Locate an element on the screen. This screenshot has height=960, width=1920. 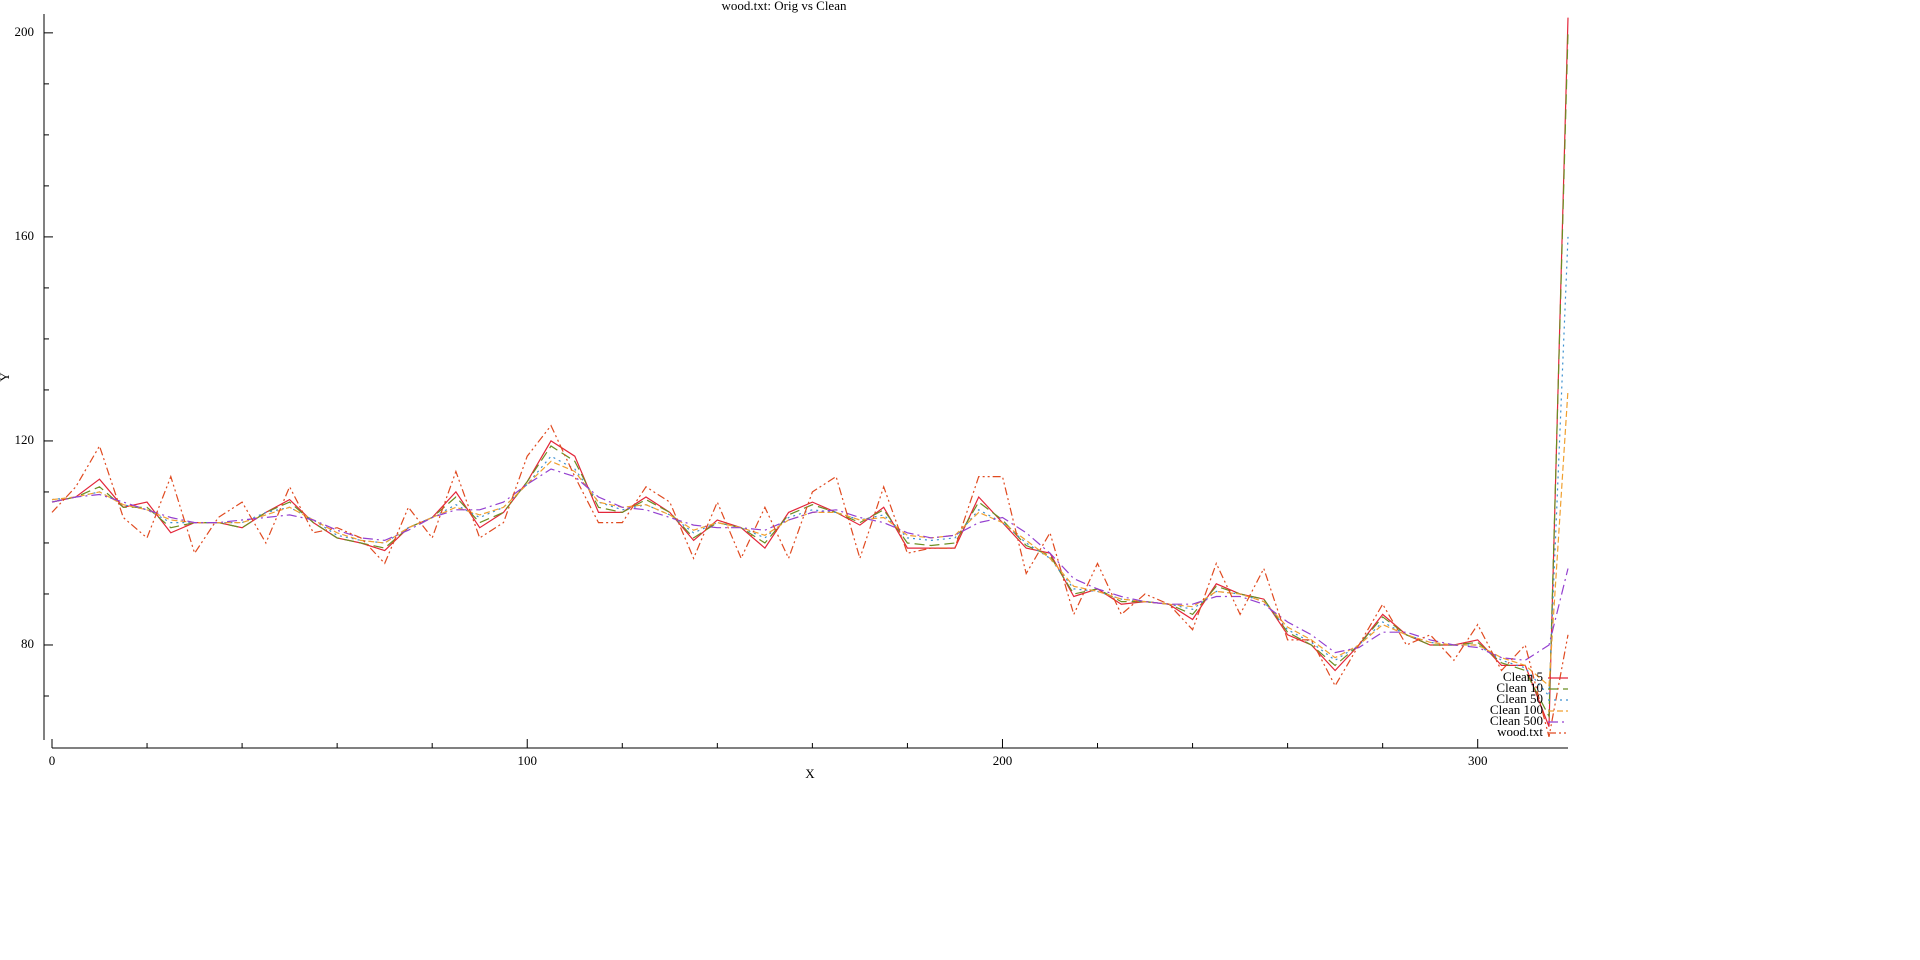
y-tick-label: 160 is located at coordinates (25, 235).